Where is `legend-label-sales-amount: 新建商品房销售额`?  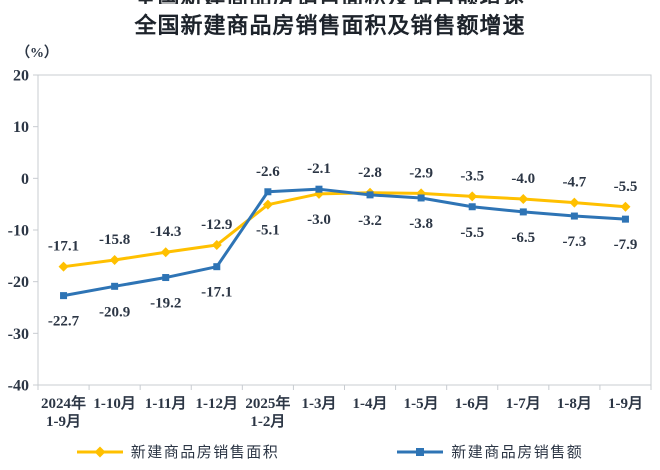
legend-label-sales-amount: 新建商品房销售额 is located at coordinates (517, 453).